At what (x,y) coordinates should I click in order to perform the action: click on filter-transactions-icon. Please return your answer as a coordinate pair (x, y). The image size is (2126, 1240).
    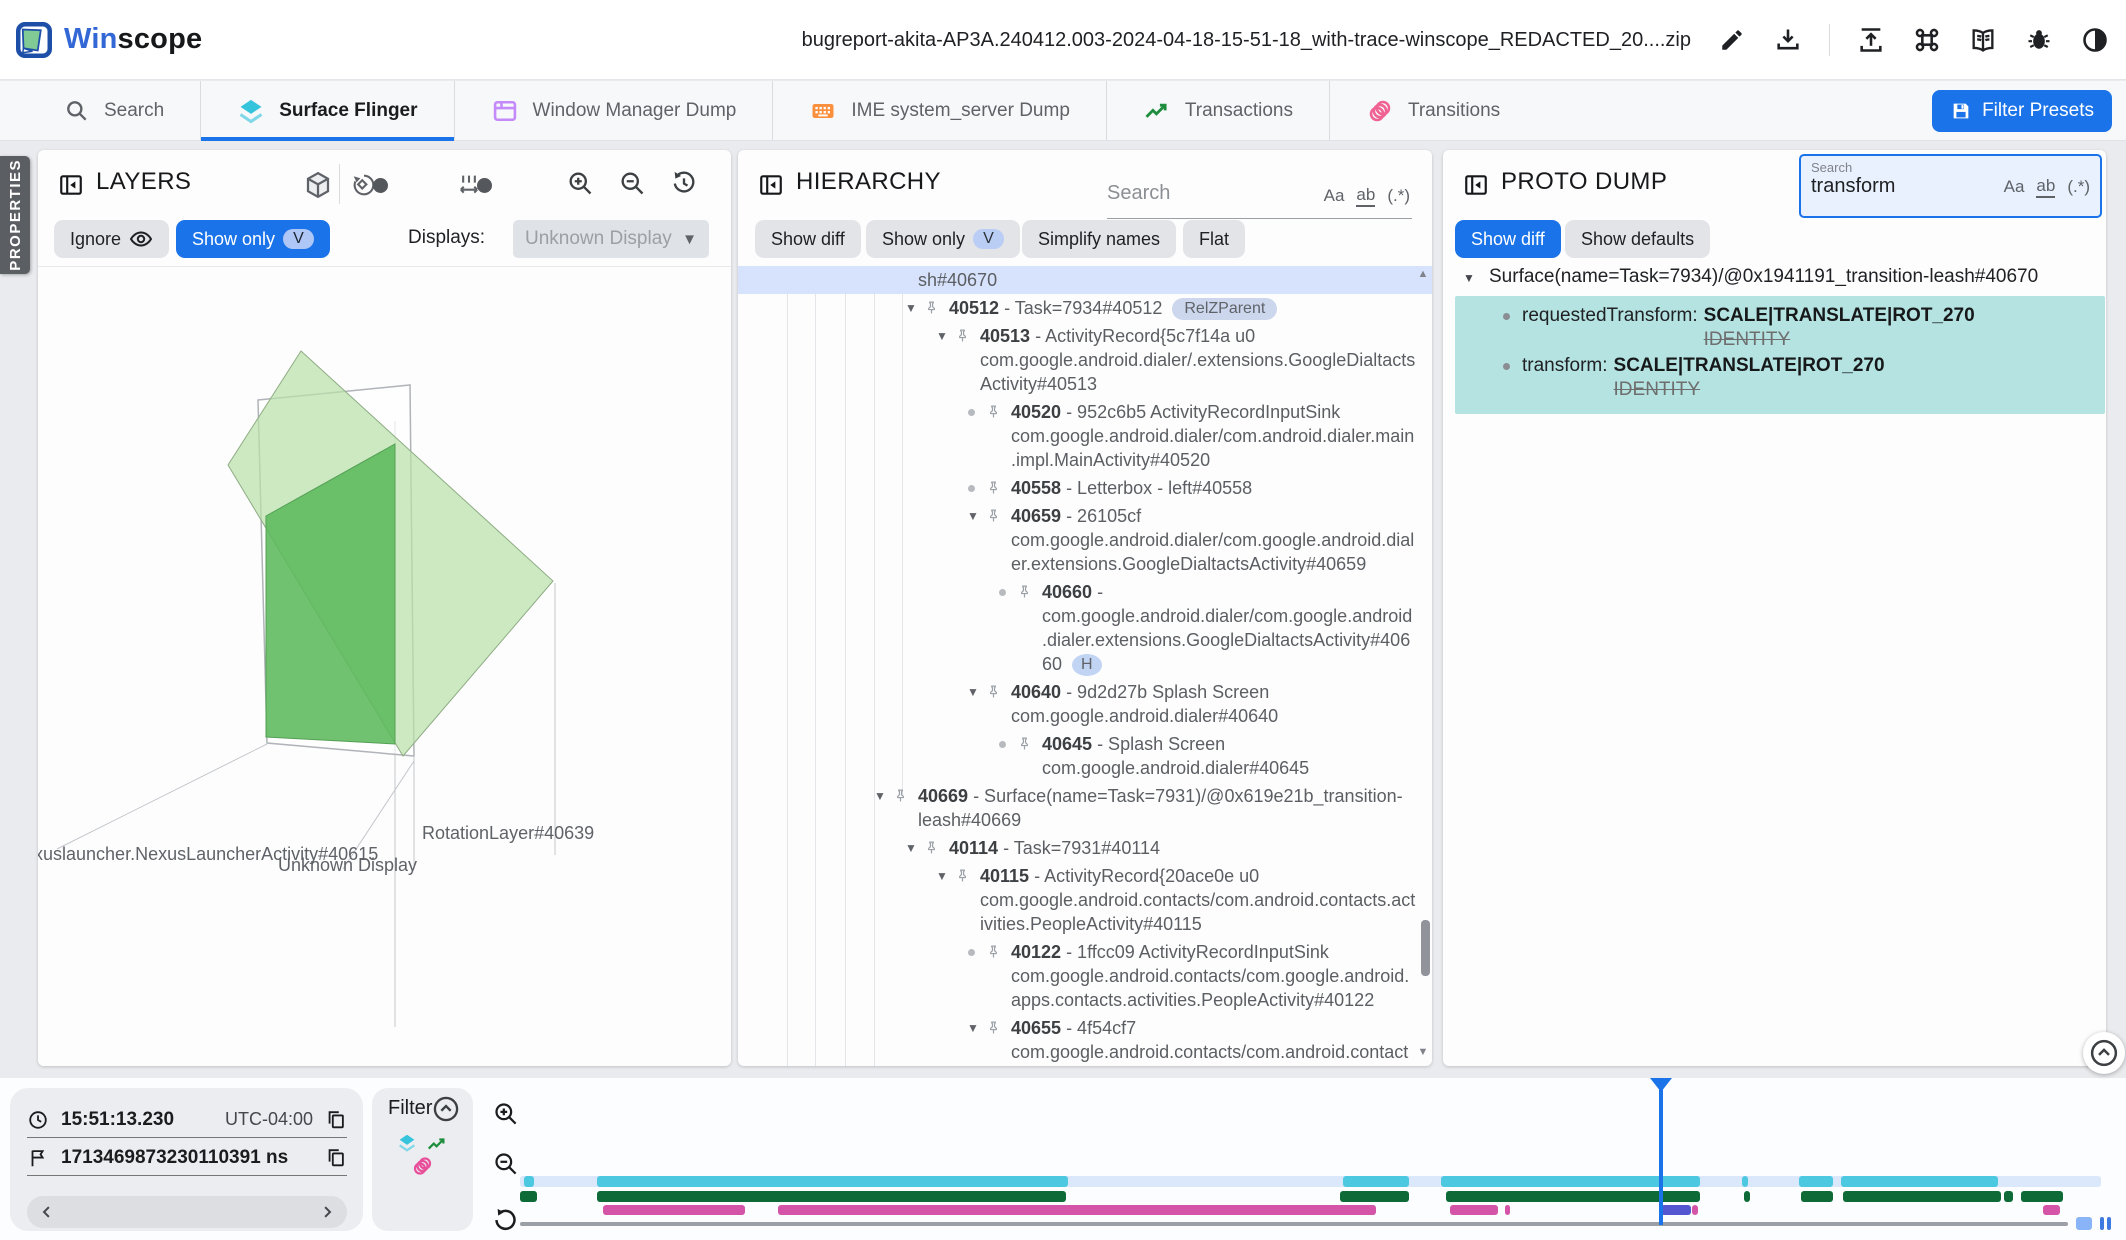
    Looking at the image, I should click on (437, 1144).